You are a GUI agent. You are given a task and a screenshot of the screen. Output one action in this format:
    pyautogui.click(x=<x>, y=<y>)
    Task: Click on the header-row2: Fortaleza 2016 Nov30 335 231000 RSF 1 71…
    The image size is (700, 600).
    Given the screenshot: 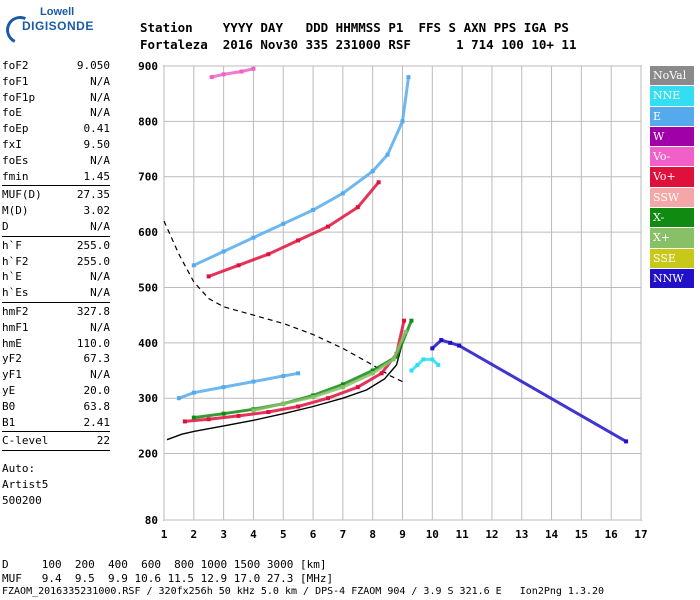 What is the action you would take?
    pyautogui.click(x=358, y=44)
    